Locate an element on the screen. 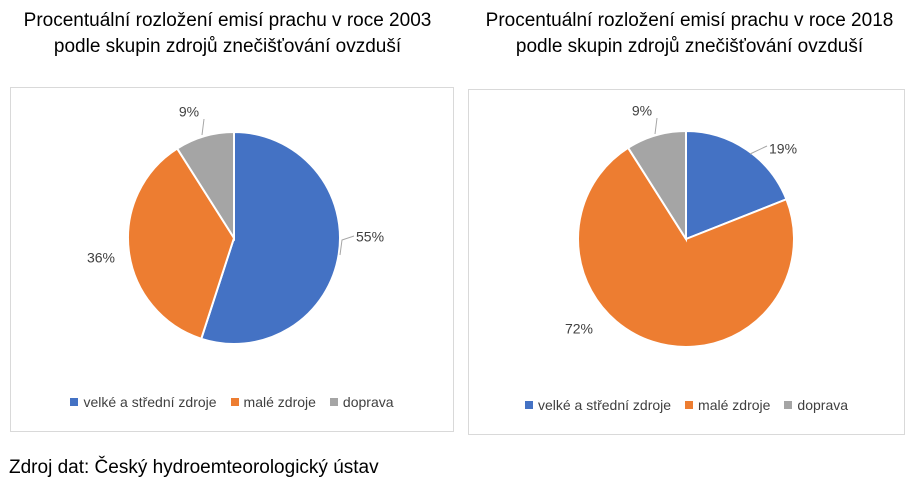 The width and height of the screenshot is (917, 486). data-label: 72% is located at coordinates (579, 329).